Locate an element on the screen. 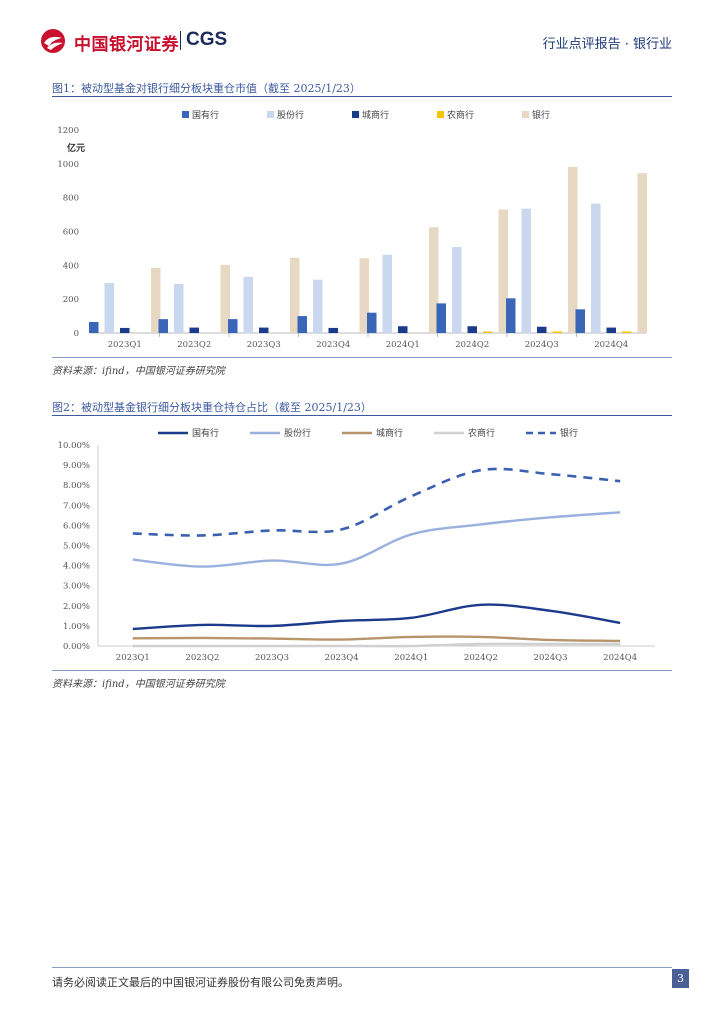 The height and width of the screenshot is (1024, 724). footer-disclaimer: 请务必阅读正文最后的中国银河证券股份有限公司免责声明。 is located at coordinates (200, 982).